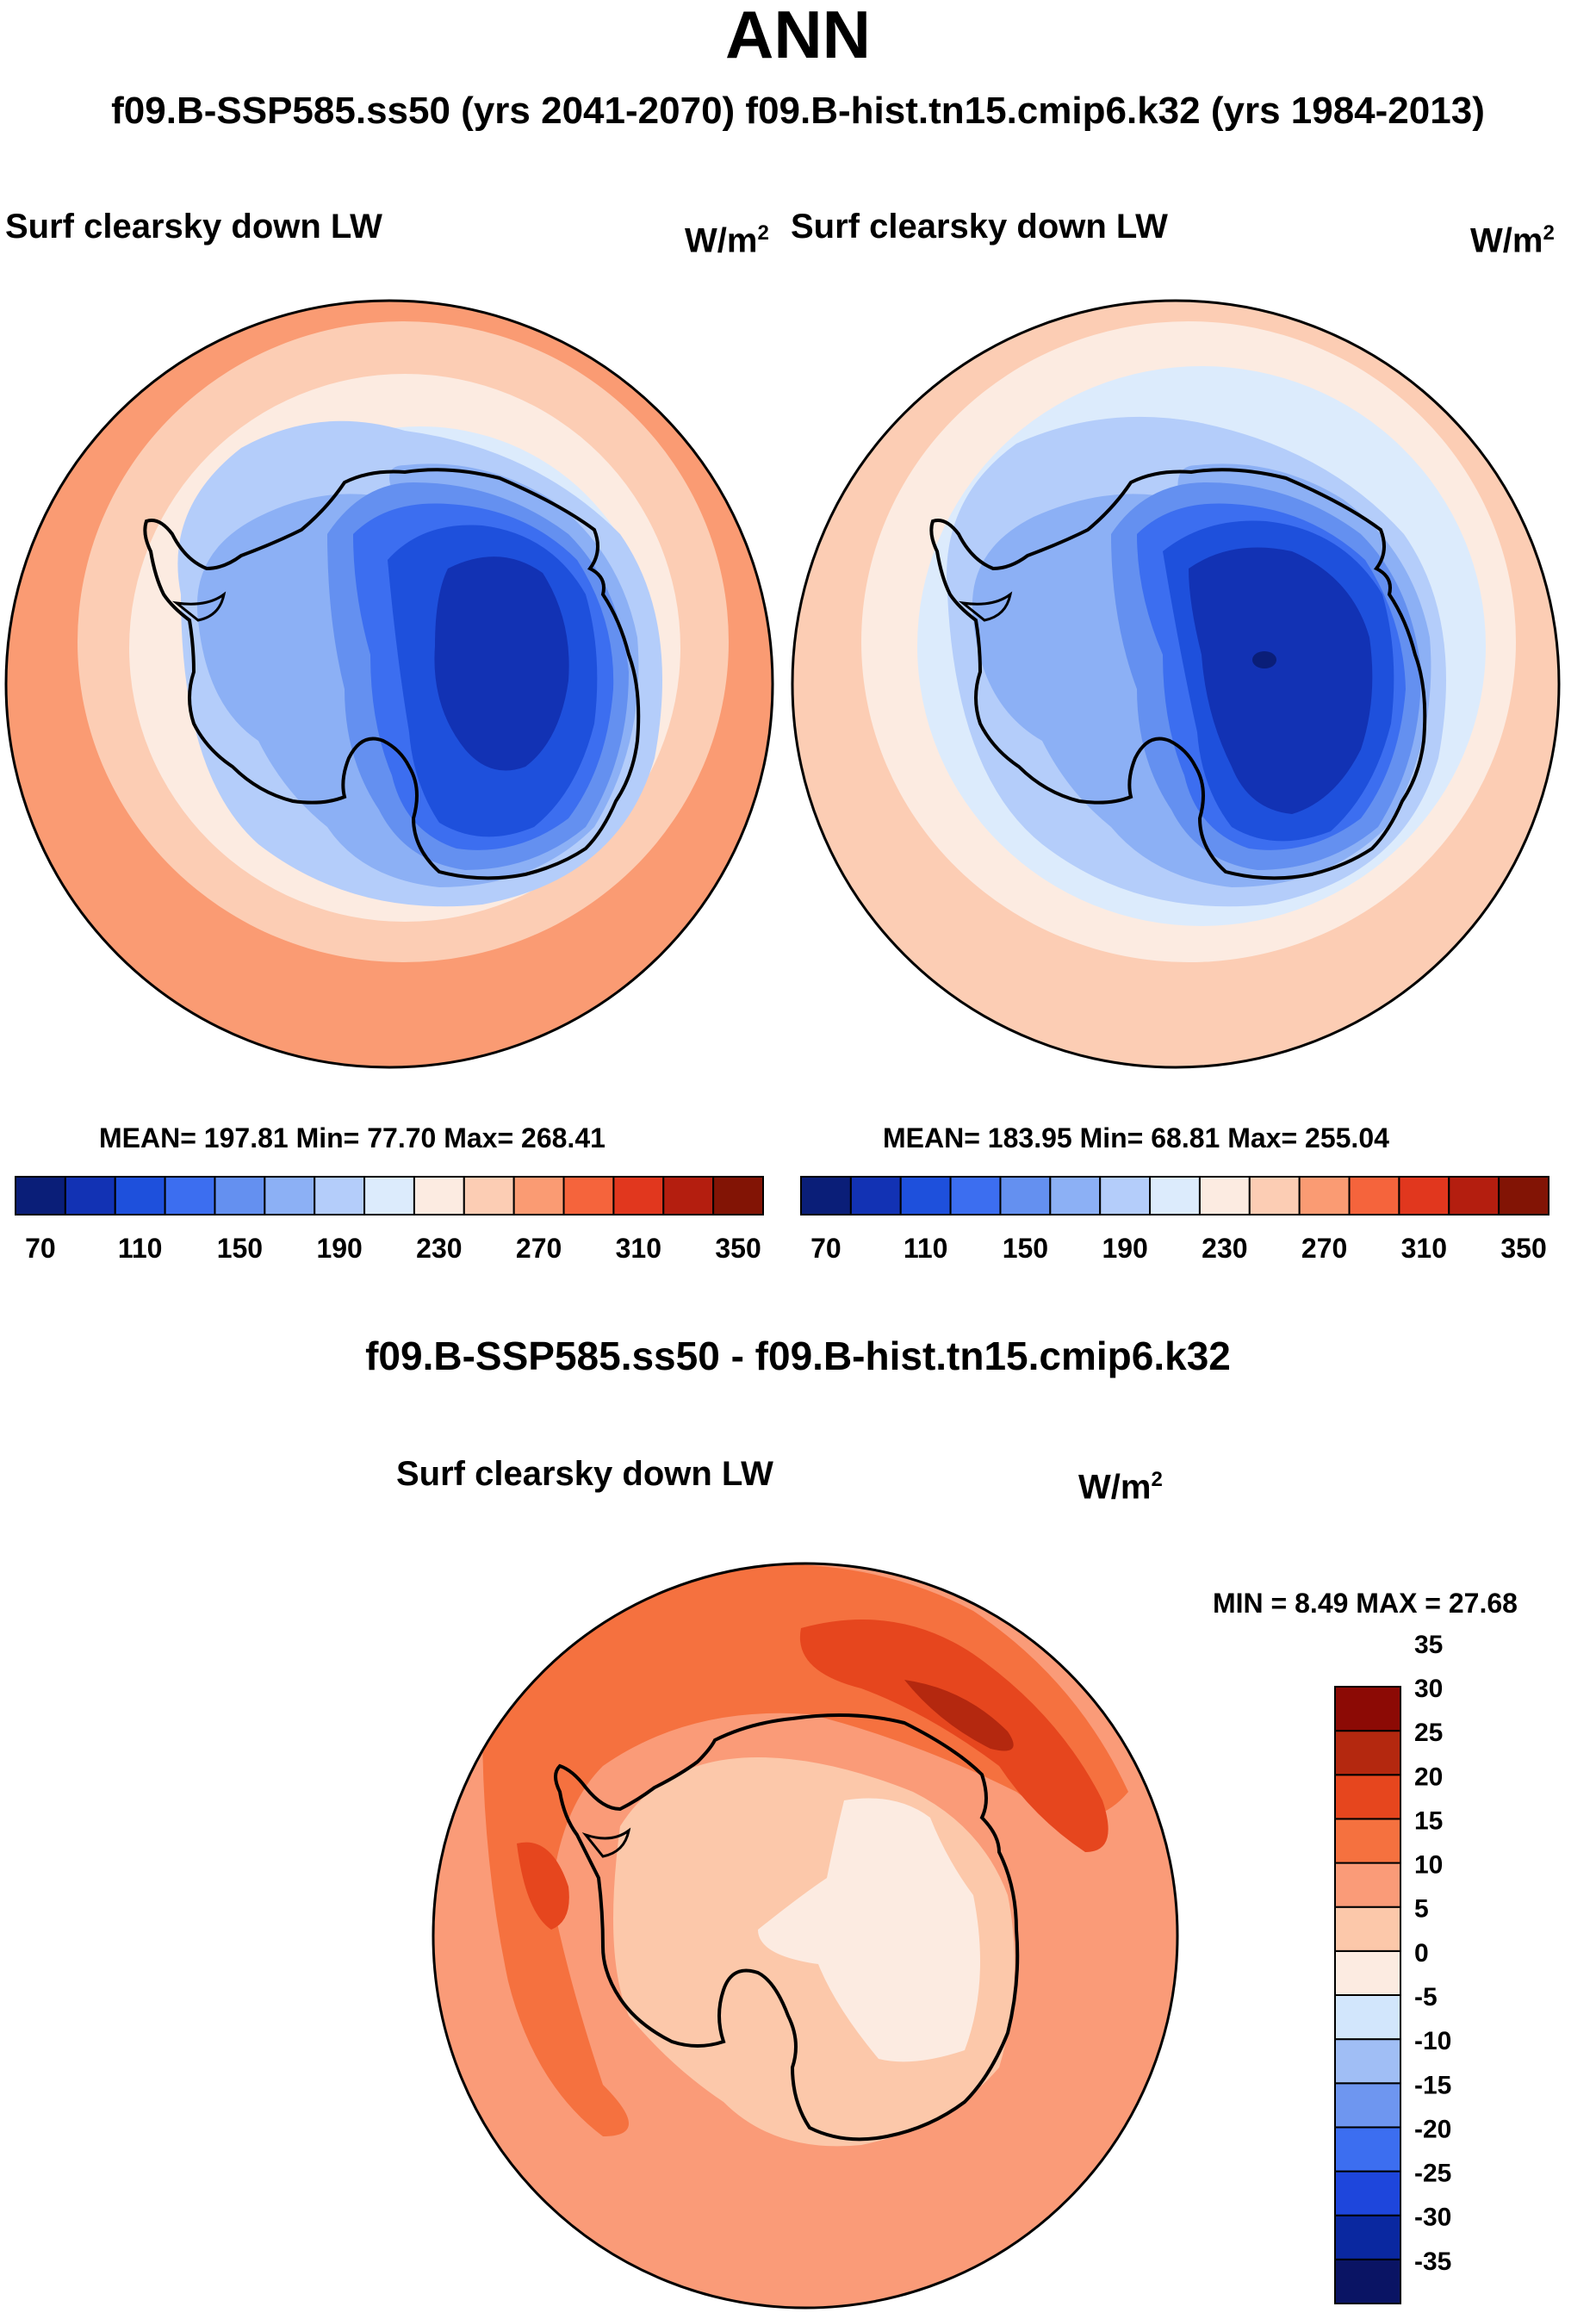 This screenshot has width=1596, height=2319. I want to click on panel1-colorbar-tick-label: 350, so click(738, 1248).